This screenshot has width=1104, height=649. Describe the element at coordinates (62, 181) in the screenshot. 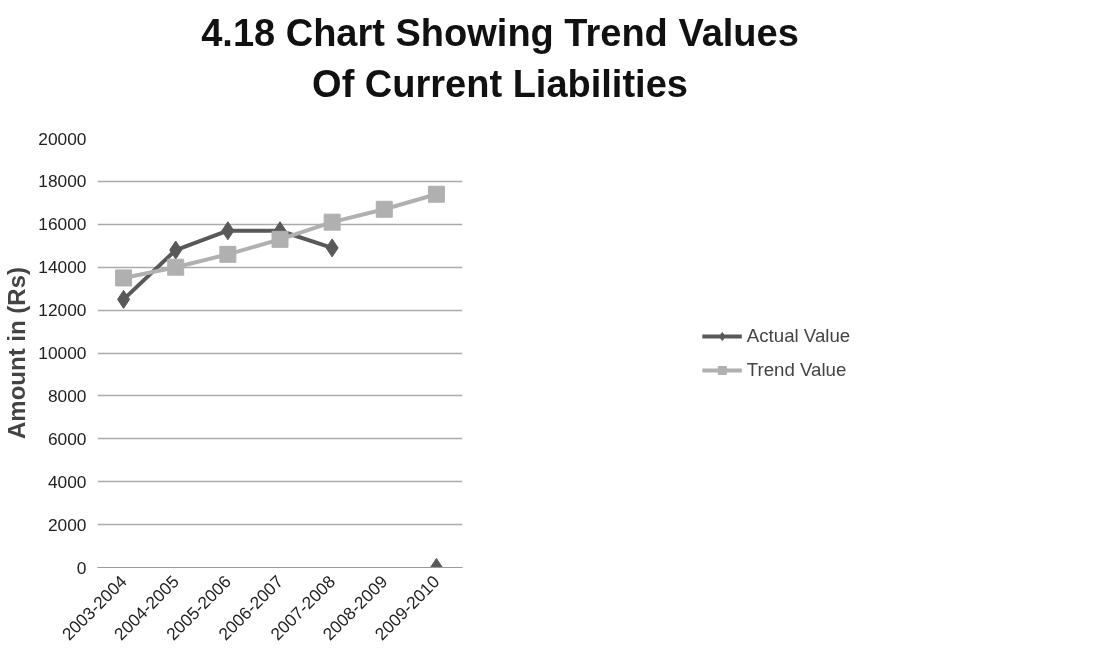

I see `y-tick-label: 18000` at that location.